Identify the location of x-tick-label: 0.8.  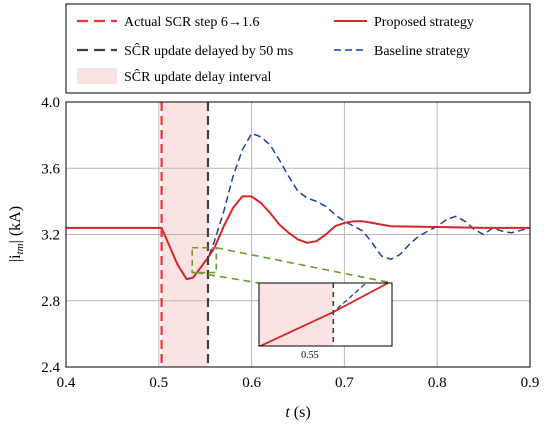
(437, 383).